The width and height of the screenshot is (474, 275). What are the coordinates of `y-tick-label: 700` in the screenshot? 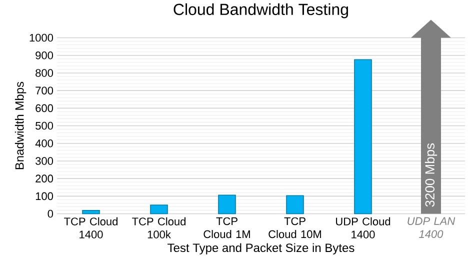 It's located at (45, 90).